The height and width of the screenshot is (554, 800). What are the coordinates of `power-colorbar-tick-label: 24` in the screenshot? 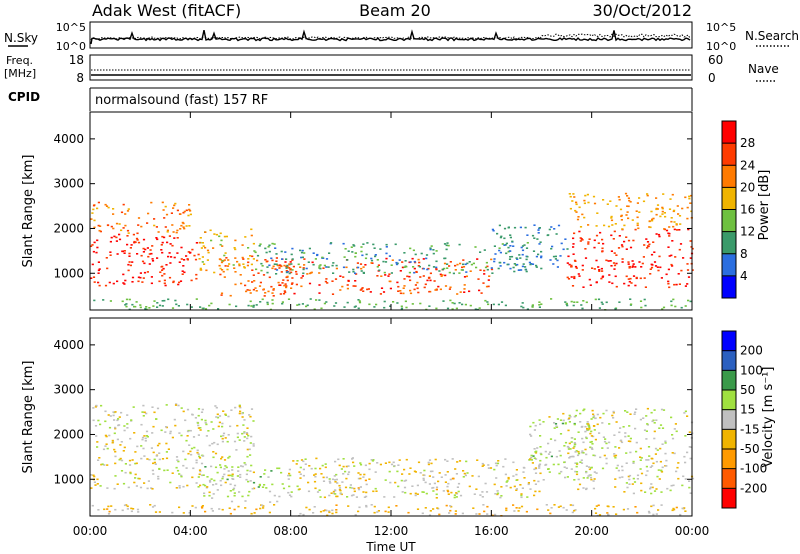 It's located at (747, 165).